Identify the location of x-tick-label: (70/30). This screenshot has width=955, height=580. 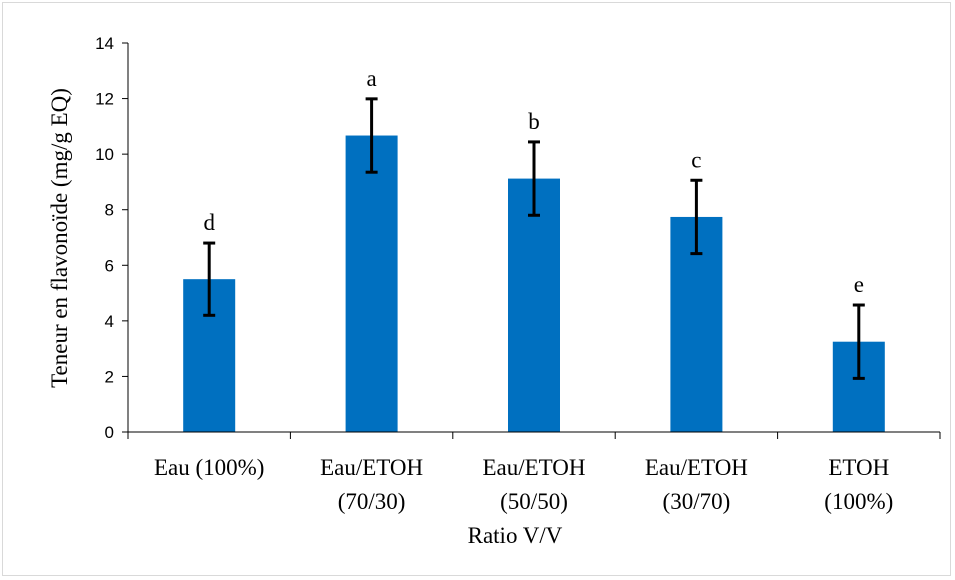
(372, 501).